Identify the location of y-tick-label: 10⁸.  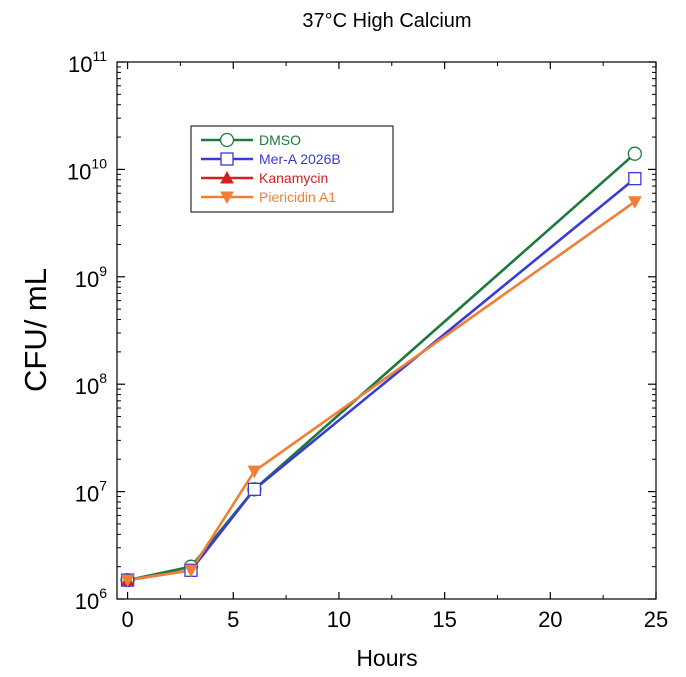
(91, 384).